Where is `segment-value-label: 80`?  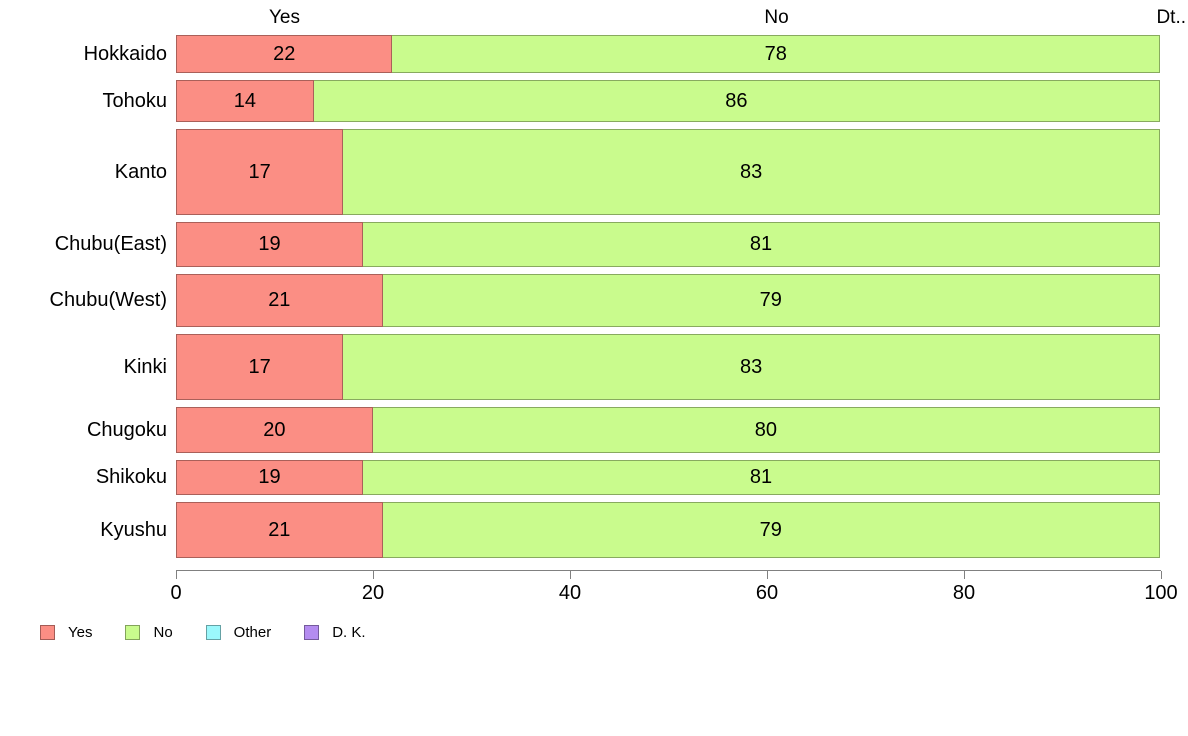 segment-value-label: 80 is located at coordinates (766, 429).